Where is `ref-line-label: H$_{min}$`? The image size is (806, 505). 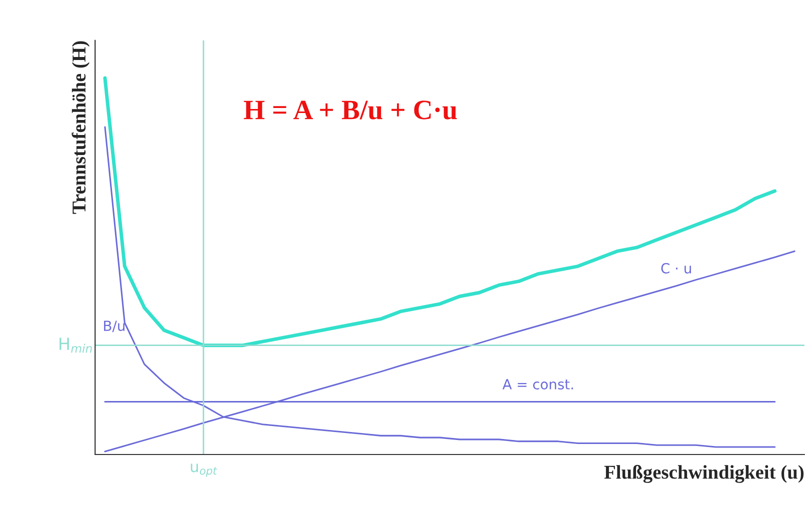
ref-line-label: H$_{min}$ is located at coordinates (76, 345).